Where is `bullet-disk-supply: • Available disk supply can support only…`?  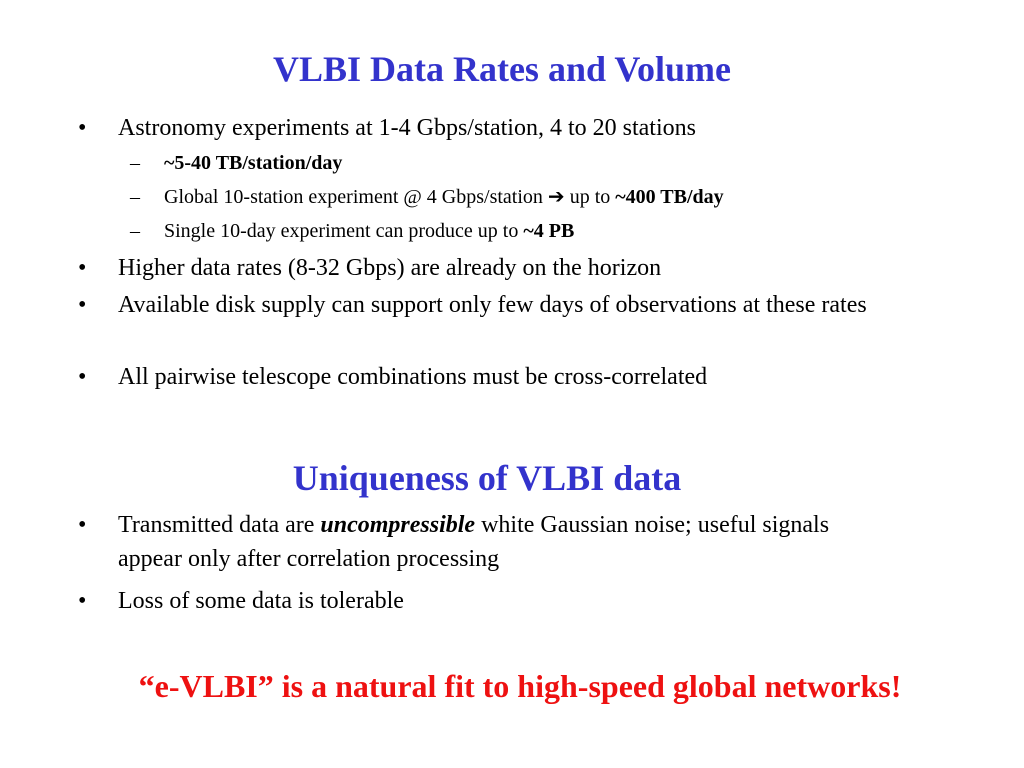 bullet-disk-supply: • Available disk supply can support only… is located at coordinates (478, 305).